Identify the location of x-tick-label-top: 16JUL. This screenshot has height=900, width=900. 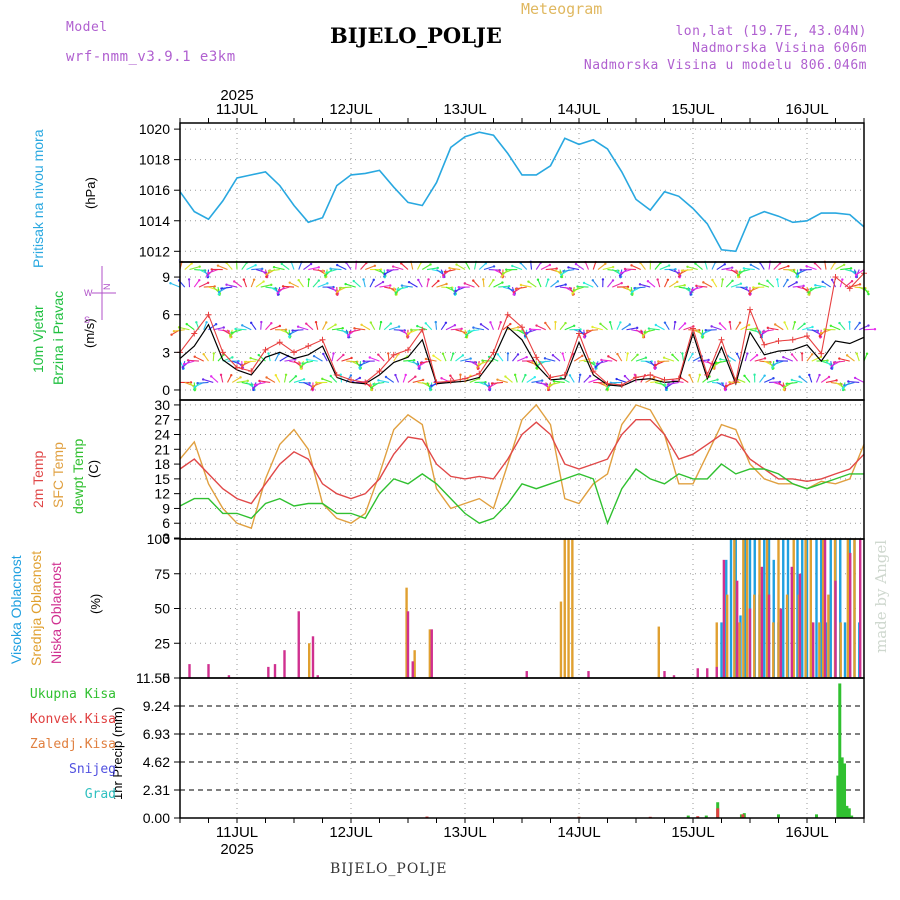
(806, 109).